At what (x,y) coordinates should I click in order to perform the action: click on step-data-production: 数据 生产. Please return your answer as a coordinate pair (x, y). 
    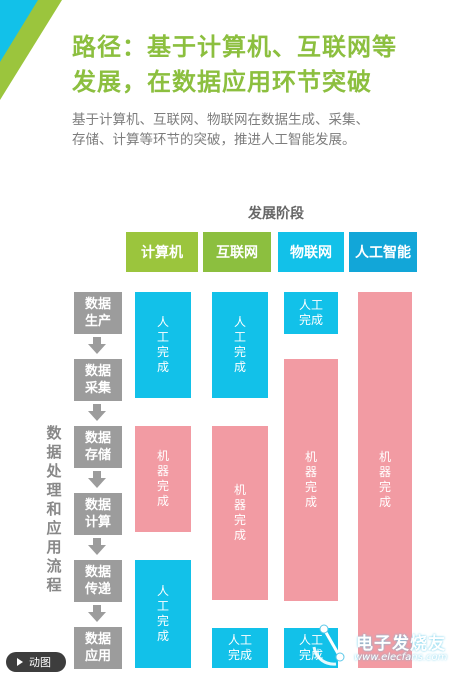
    Looking at the image, I should click on (98, 313).